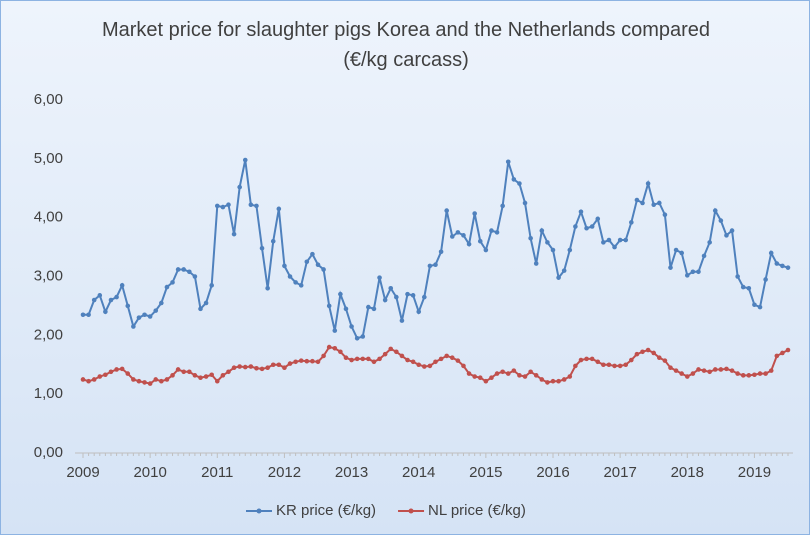 The width and height of the screenshot is (810, 535). I want to click on legend-marker, so click(259, 511).